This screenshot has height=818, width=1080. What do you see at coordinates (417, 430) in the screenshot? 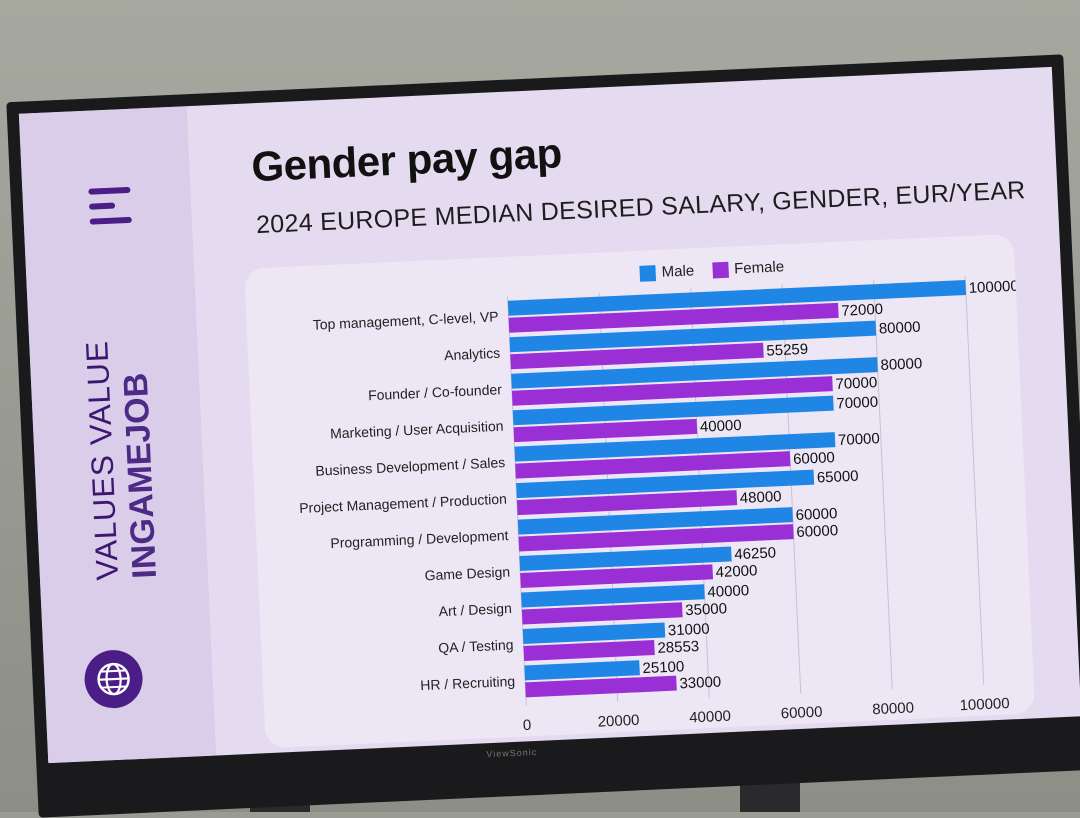
I see `category-label: Marketing / User Acquisition` at bounding box center [417, 430].